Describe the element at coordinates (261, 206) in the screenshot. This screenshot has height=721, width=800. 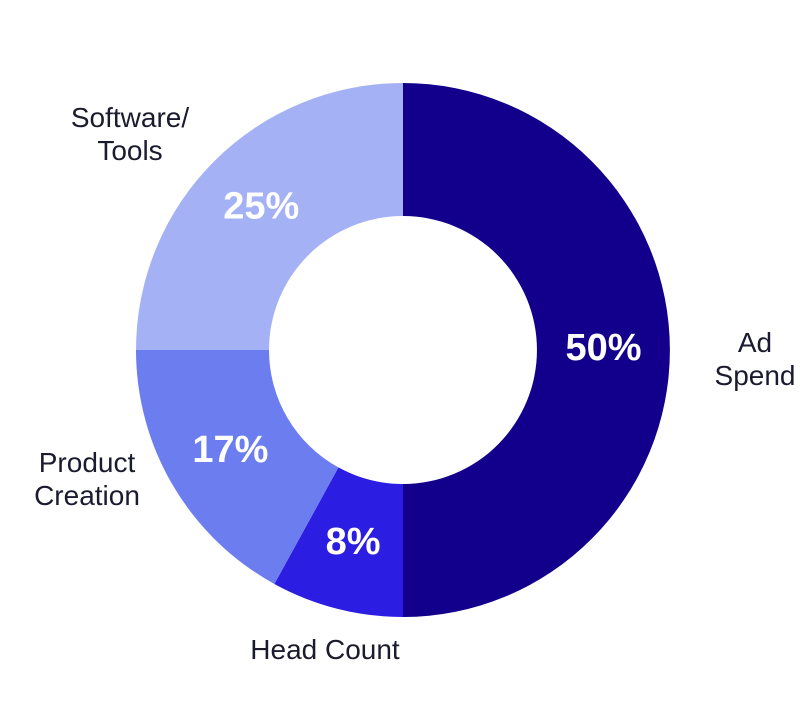
I see `value-label: 25%` at that location.